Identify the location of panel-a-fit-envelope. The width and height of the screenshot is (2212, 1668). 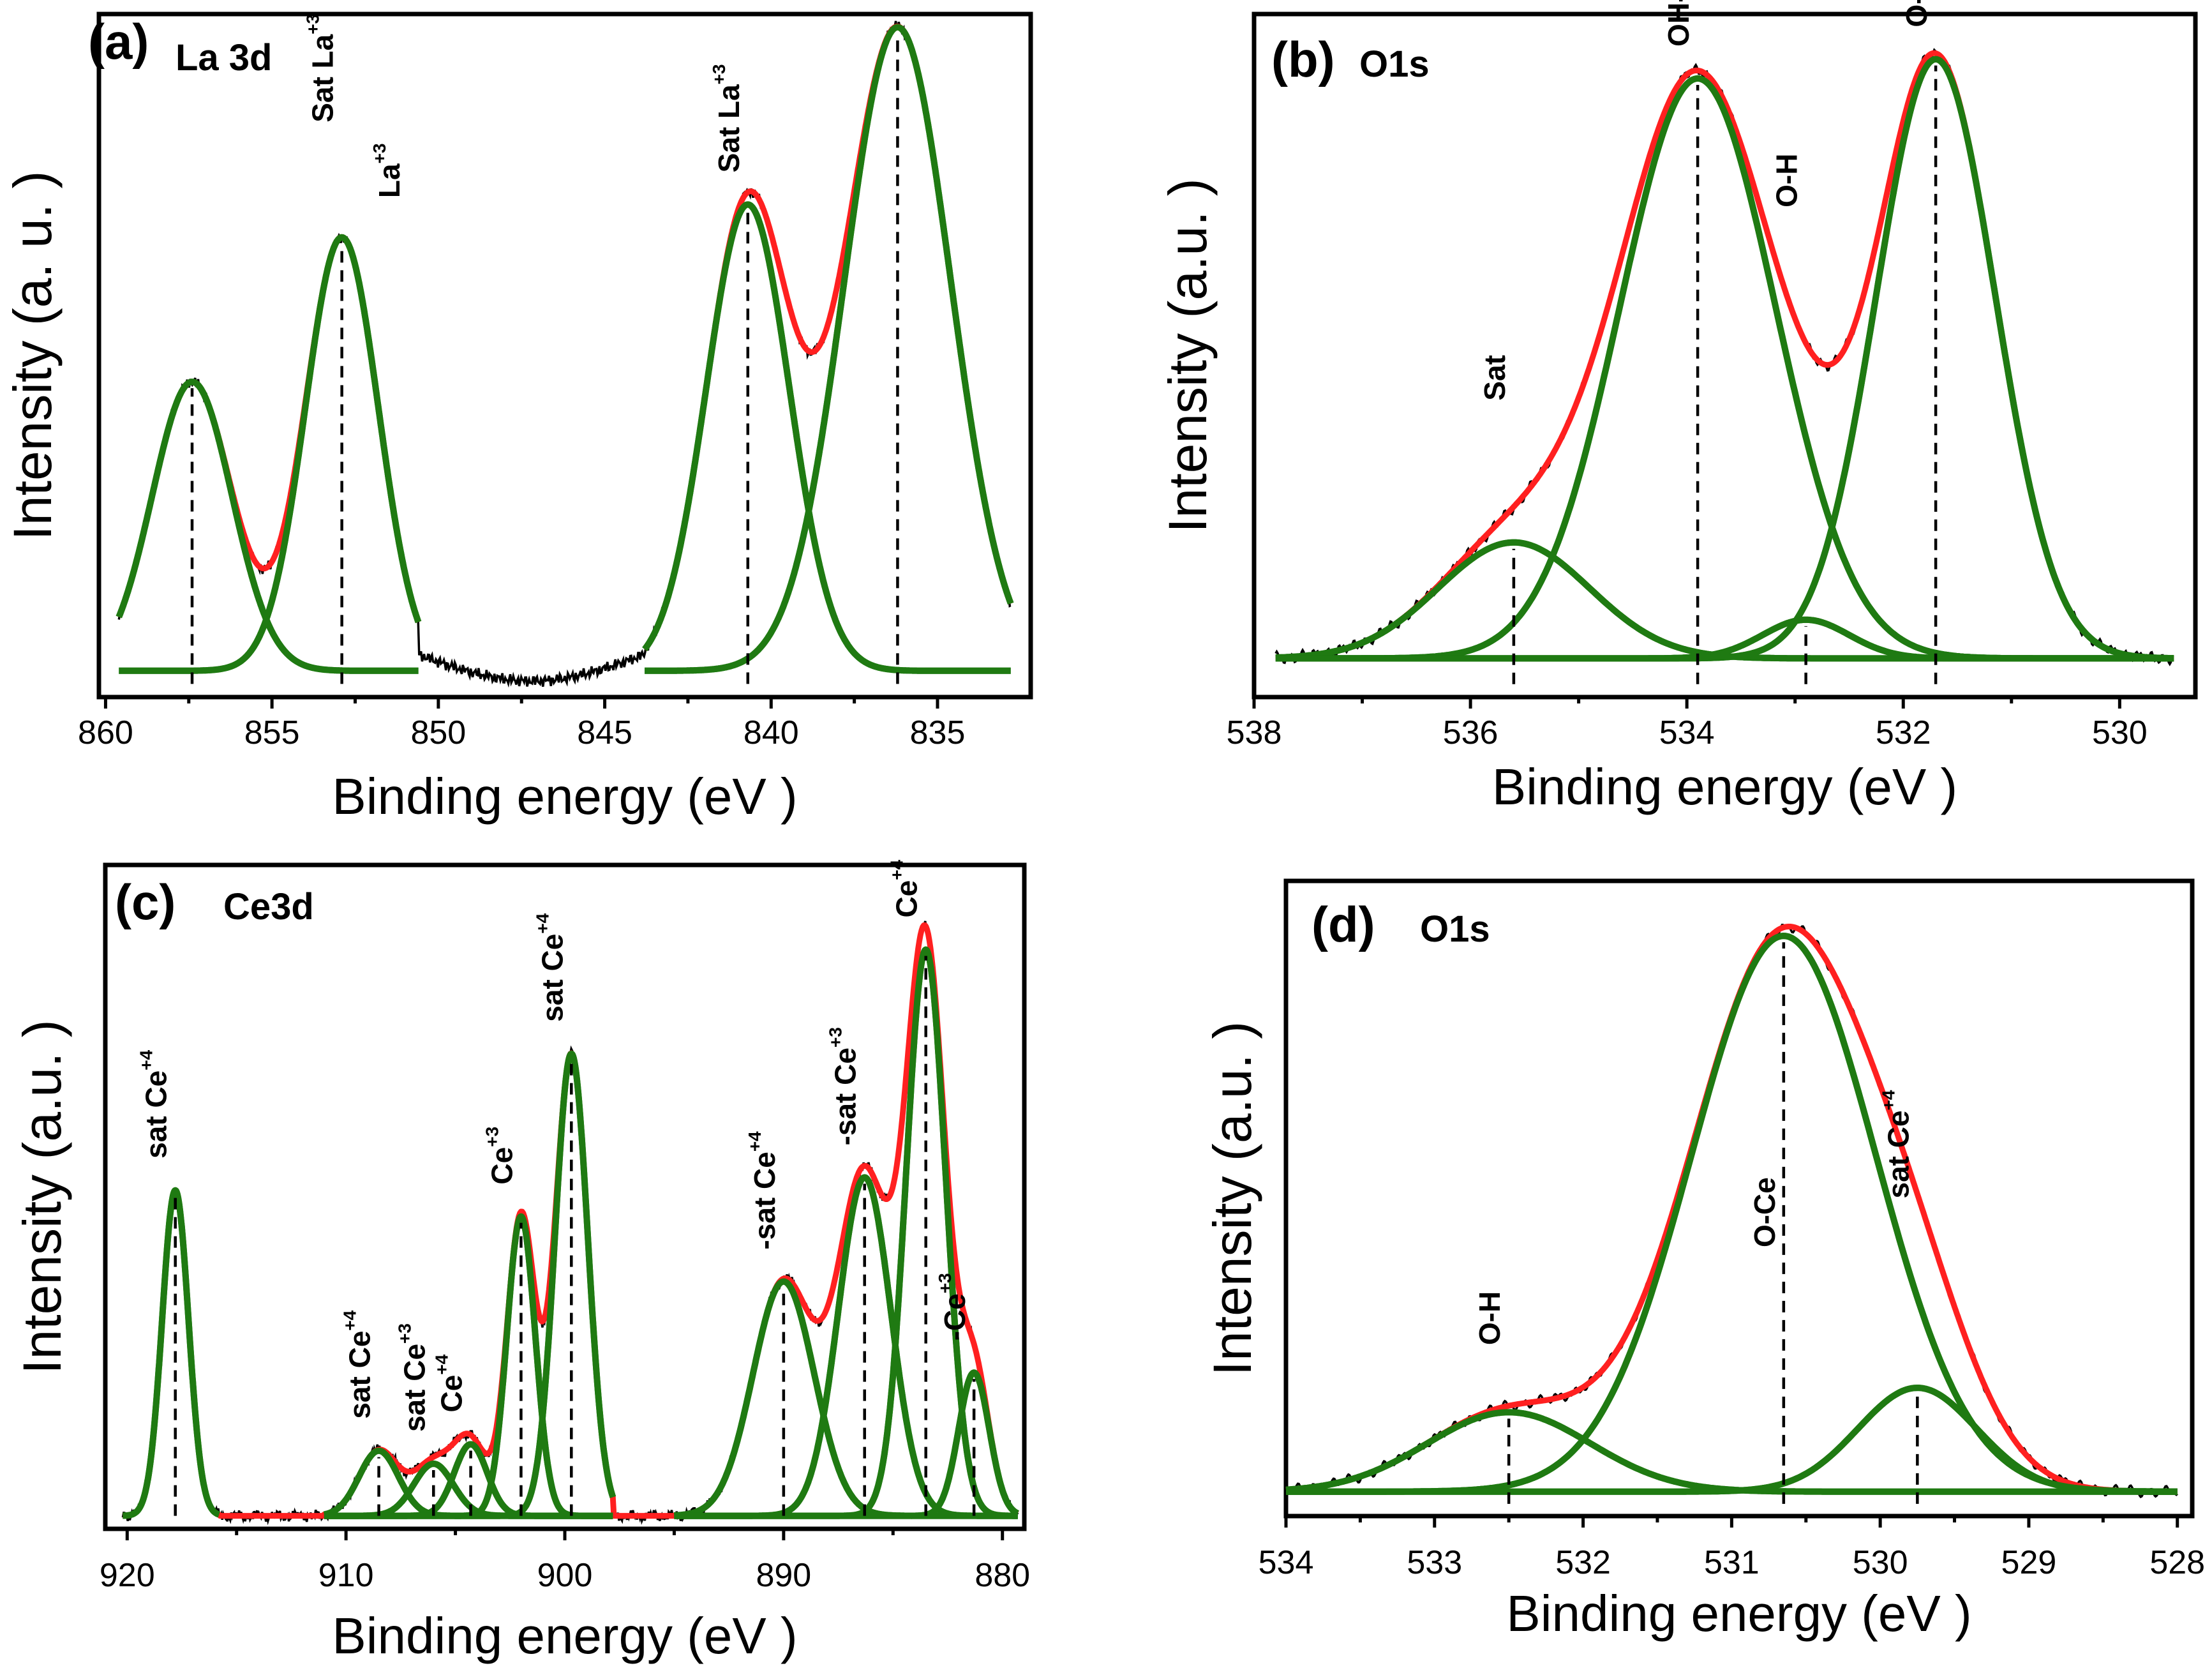
(268, 429).